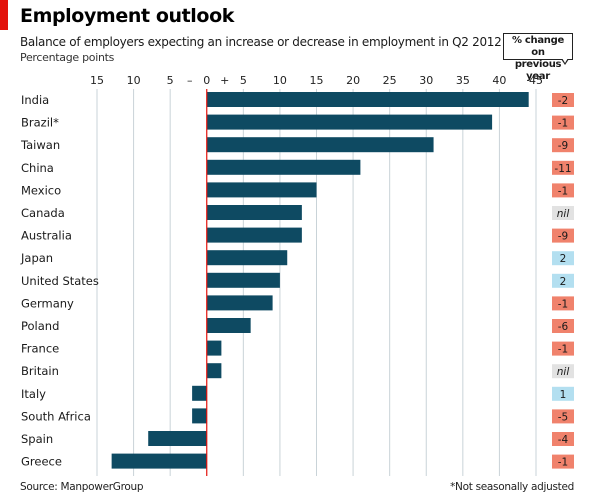 The width and height of the screenshot is (595, 500). I want to click on x-tick-label: 30, so click(426, 80).